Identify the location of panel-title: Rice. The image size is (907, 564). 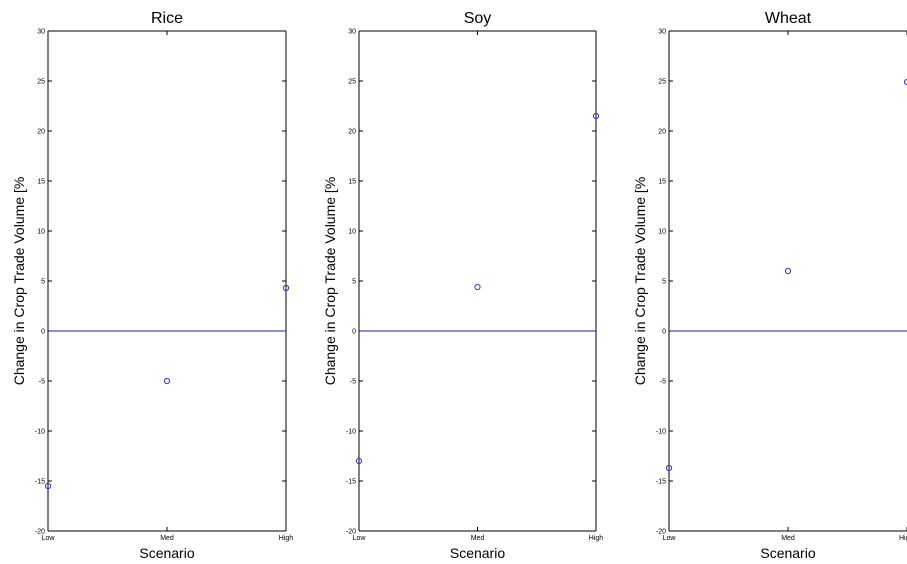
(167, 18).